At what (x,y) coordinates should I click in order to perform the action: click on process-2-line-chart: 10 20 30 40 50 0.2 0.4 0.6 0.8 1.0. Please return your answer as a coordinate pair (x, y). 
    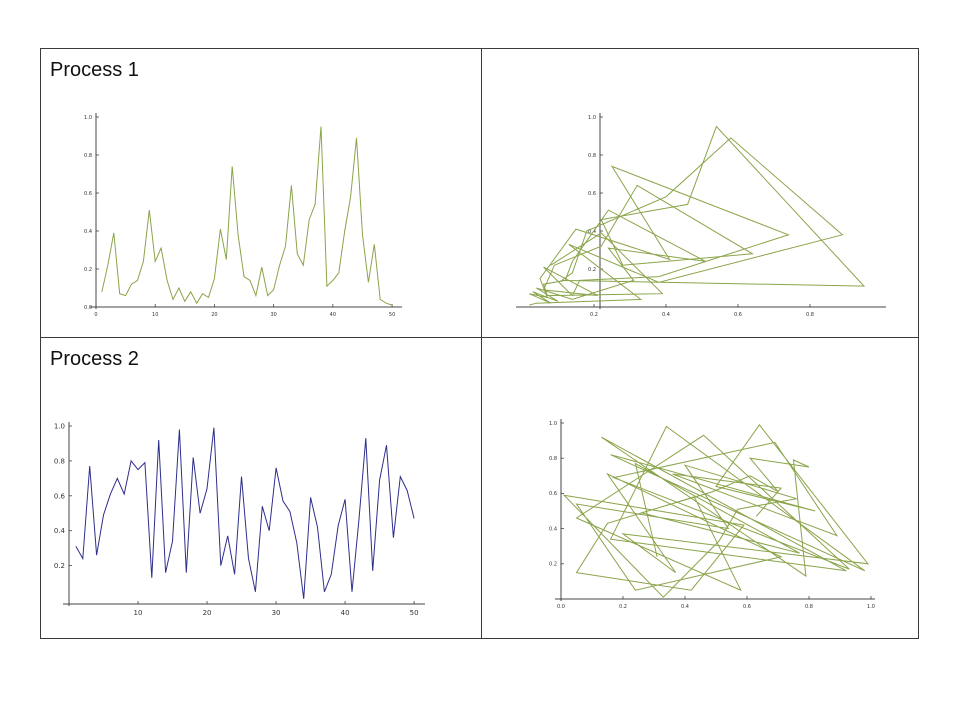
    Looking at the image, I should click on (239, 519).